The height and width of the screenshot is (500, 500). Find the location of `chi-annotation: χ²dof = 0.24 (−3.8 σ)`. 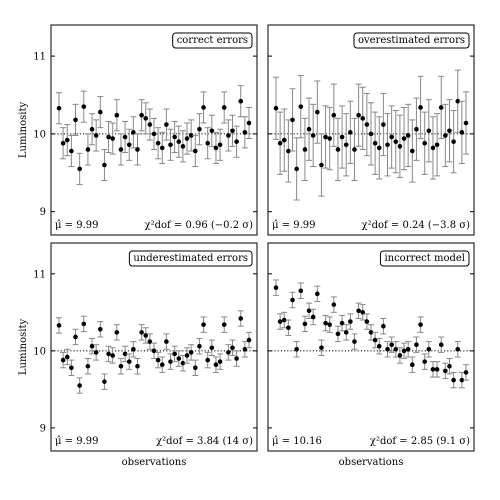

chi-annotation: χ²dof = 0.24 (−3.8 σ) is located at coordinates (416, 225).